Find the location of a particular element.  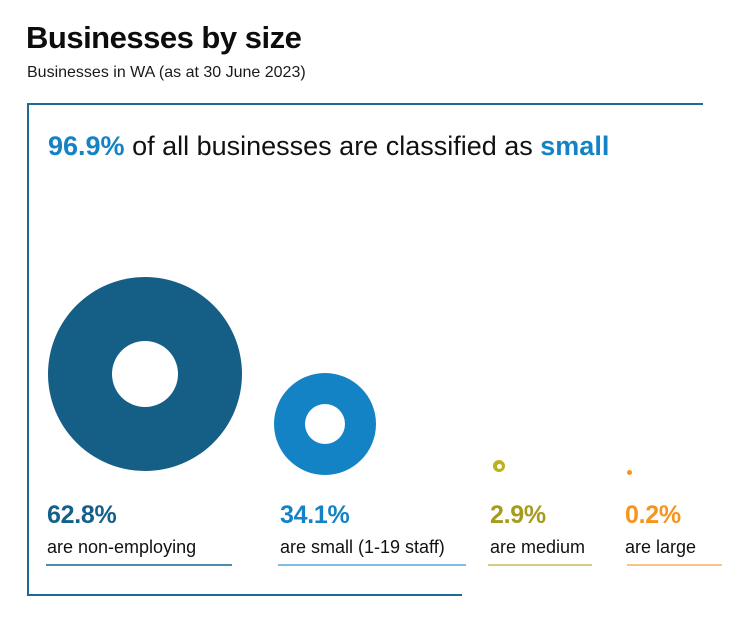

value-medium: 2.9% is located at coordinates (518, 515).